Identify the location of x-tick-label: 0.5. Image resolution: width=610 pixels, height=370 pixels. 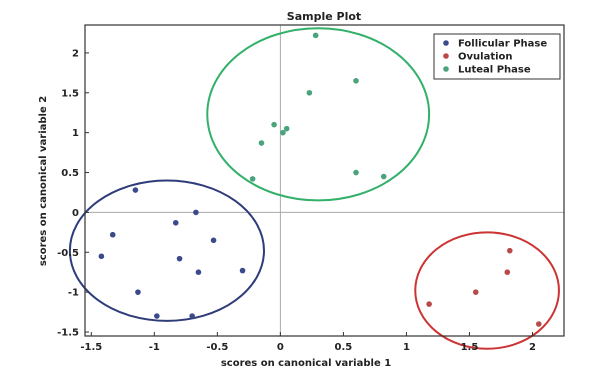
(344, 347).